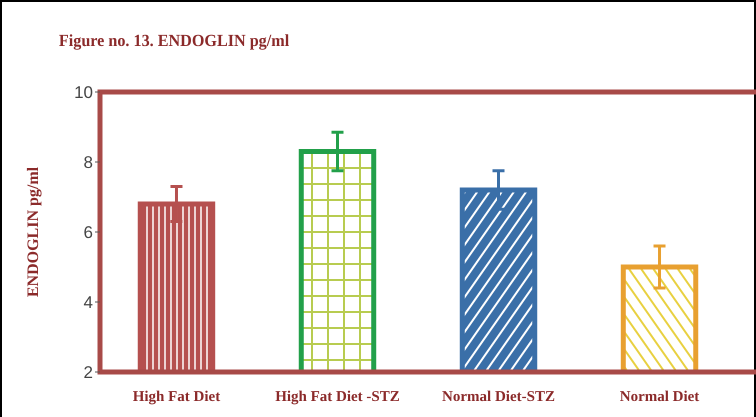 This screenshot has height=417, width=756. I want to click on chart-title: Figure no. 13. ENDOGLIN pg/ml, so click(174, 40).